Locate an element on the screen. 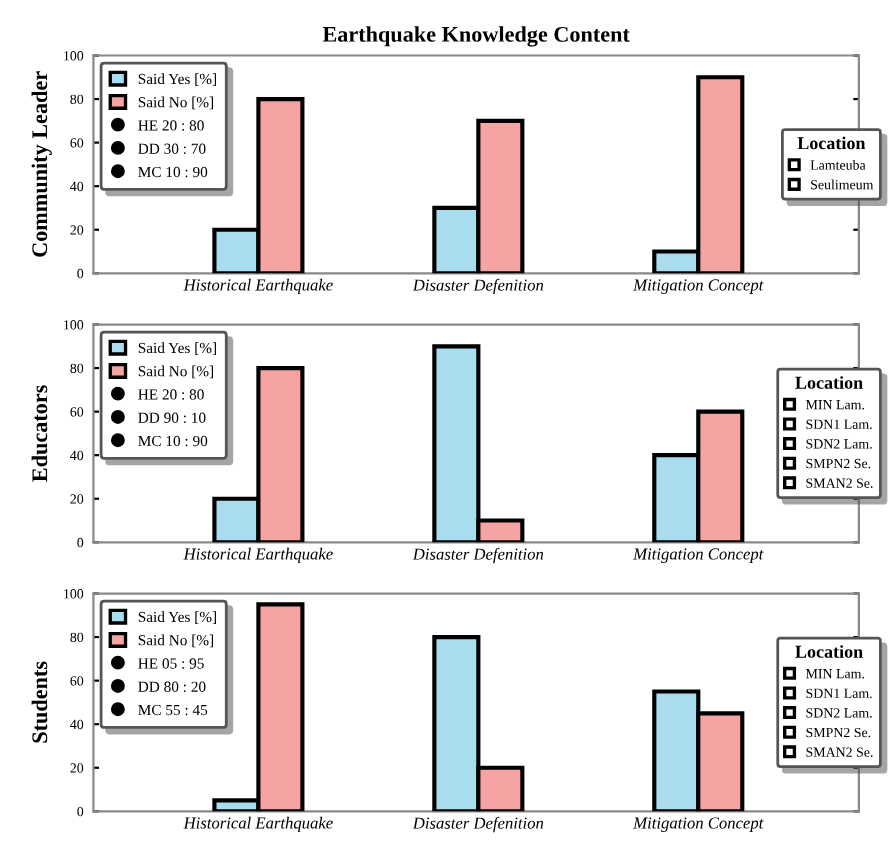  y-axis-title: Students is located at coordinates (39, 702).